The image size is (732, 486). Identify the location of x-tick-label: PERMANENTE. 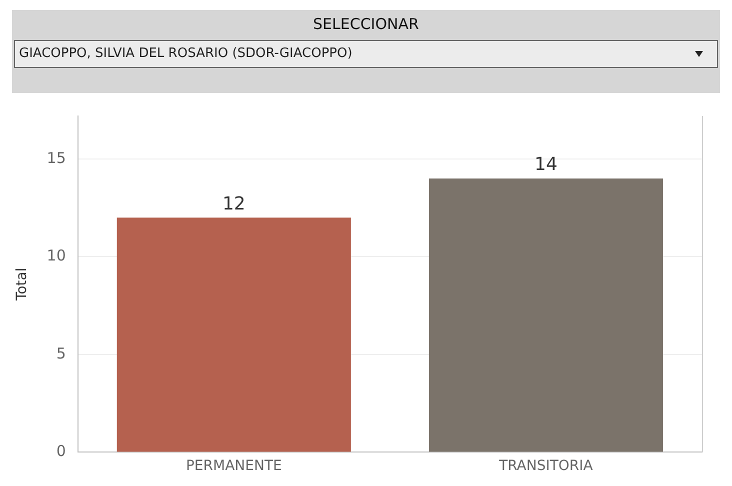
(234, 466).